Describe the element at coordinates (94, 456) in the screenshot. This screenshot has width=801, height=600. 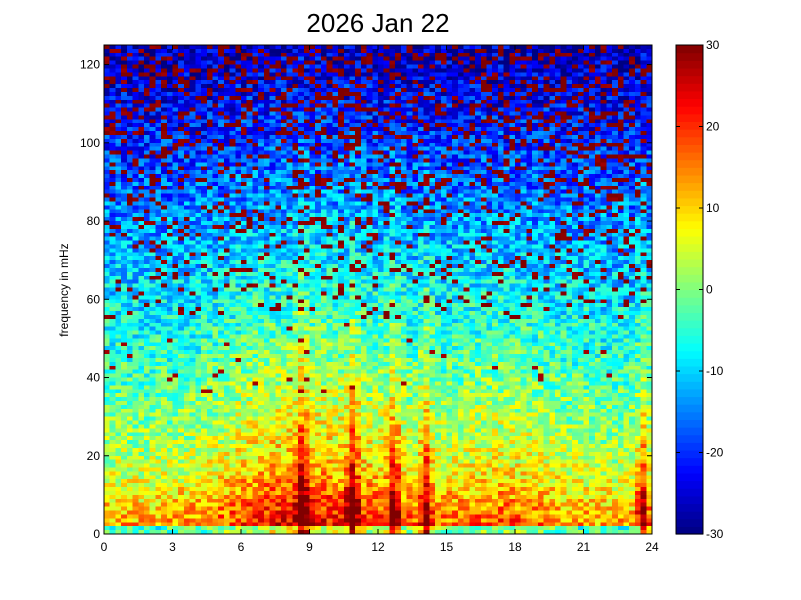
I see `y-tick-label: 20` at that location.